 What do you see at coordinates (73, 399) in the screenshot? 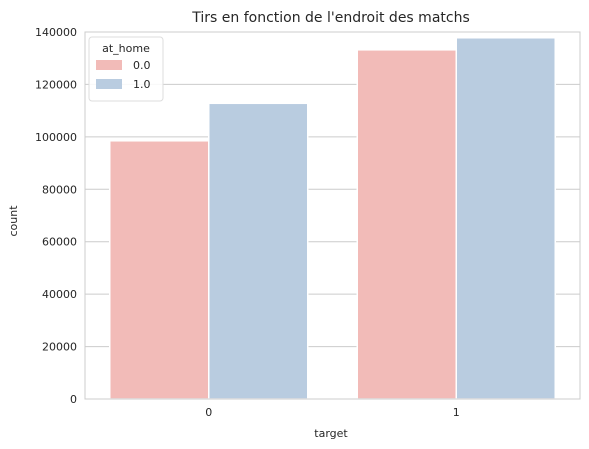
I see `y-tick-label-0: 0` at bounding box center [73, 399].